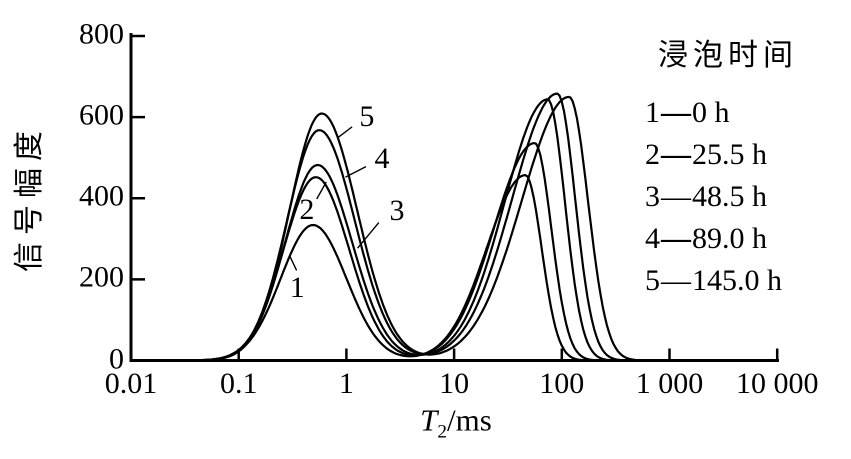 The image size is (851, 459). Describe the element at coordinates (101, 278) in the screenshot. I see `y-tick-label-200: 200` at that location.